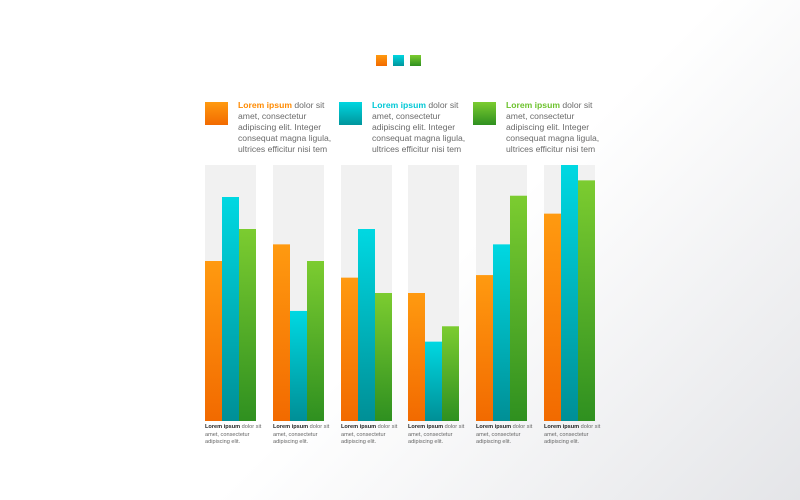 The image size is (800, 500). Describe the element at coordinates (381, 60) in the screenshot. I see `dot-orange` at that location.